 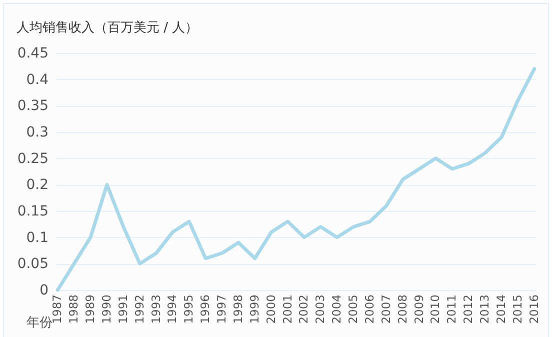 What do you see at coordinates (320, 309) in the screenshot?
I see `x-tick-label: 2003` at bounding box center [320, 309].